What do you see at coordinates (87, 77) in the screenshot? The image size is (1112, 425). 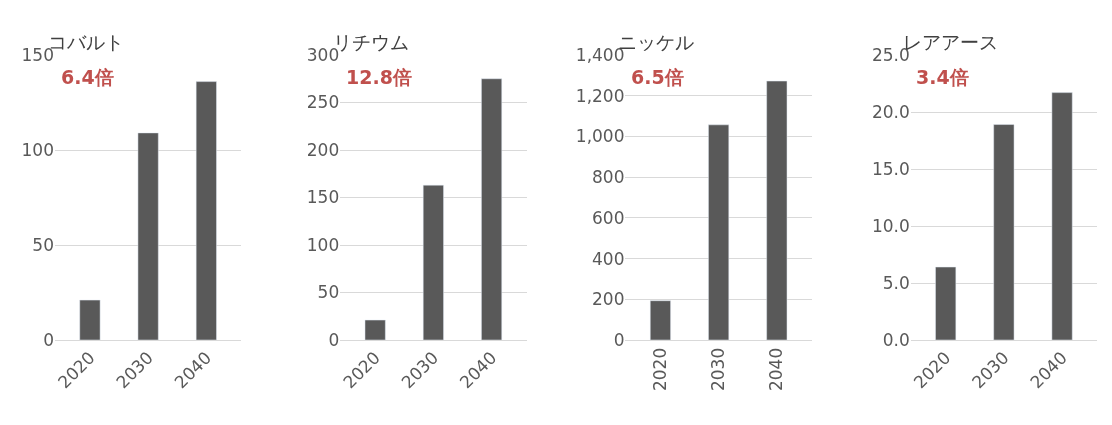 I see `annotation: 6.4倍` at bounding box center [87, 77].